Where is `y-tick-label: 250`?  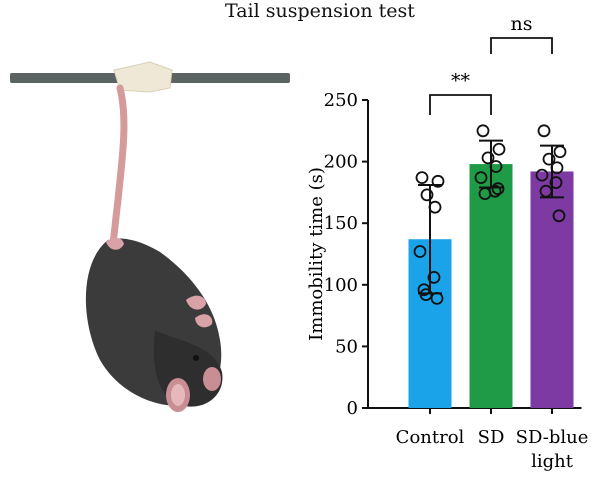
y-tick-label: 250 is located at coordinates (341, 100).